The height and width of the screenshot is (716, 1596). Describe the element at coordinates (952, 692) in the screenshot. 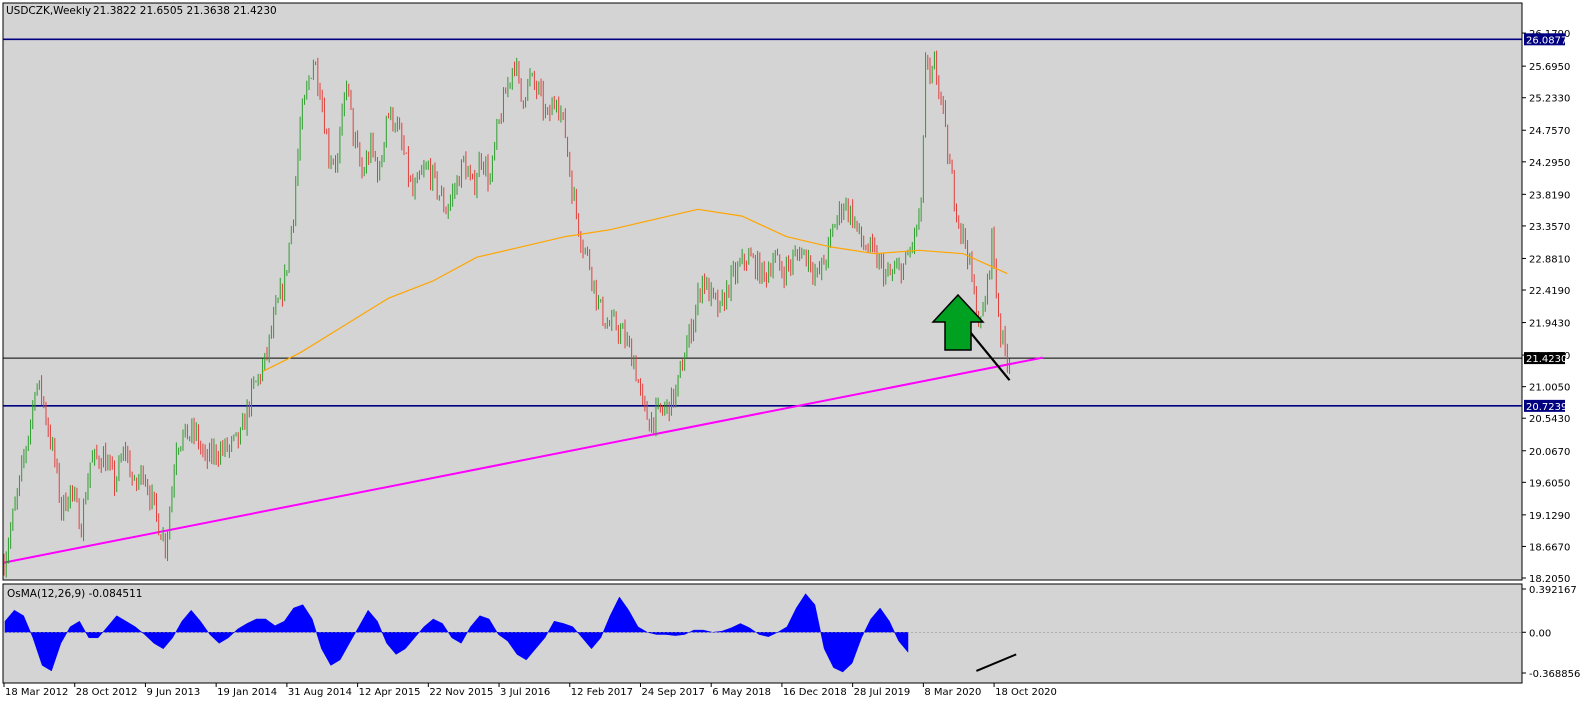

I see `time-axis-label: 8 Mar 2020` at that location.